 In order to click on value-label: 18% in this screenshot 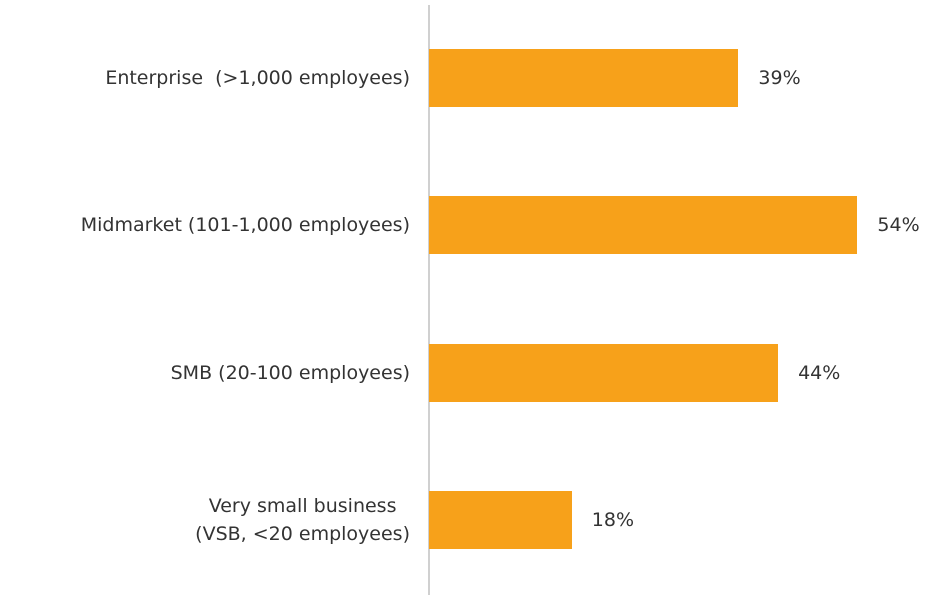, I will do `click(613, 520)`.